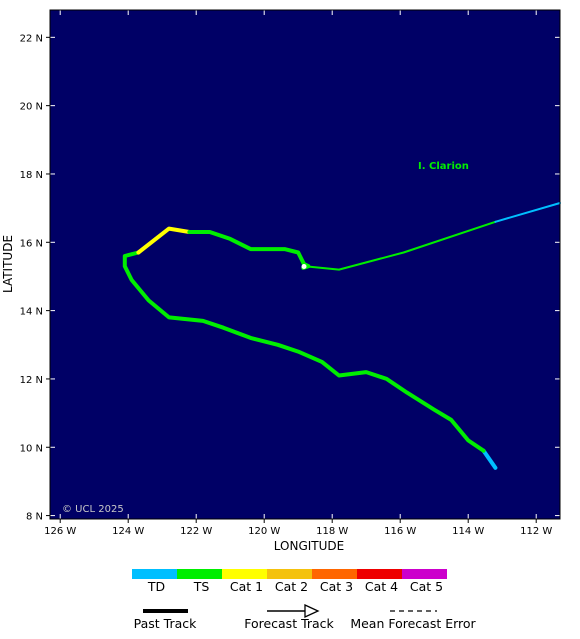  What do you see at coordinates (34, 517) in the screenshot?
I see `lat-tick-label: 8 N` at bounding box center [34, 517].